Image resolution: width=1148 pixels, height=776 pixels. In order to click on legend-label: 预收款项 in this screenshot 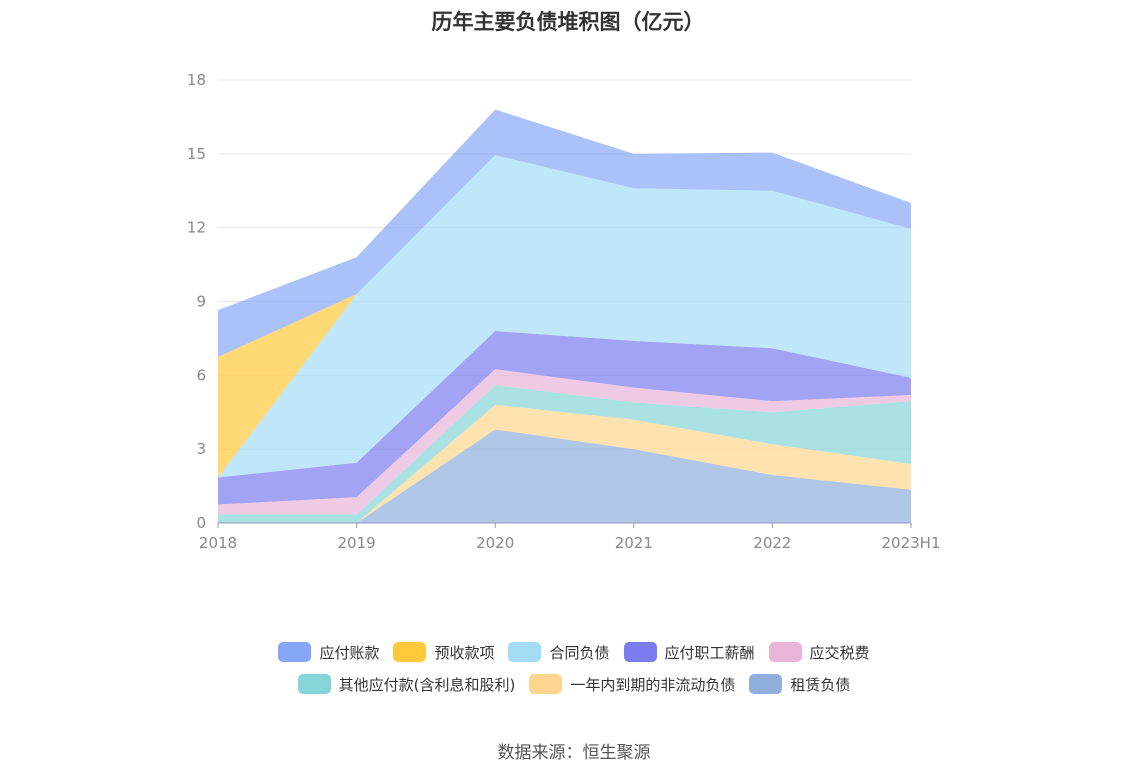, I will do `click(464, 652)`.